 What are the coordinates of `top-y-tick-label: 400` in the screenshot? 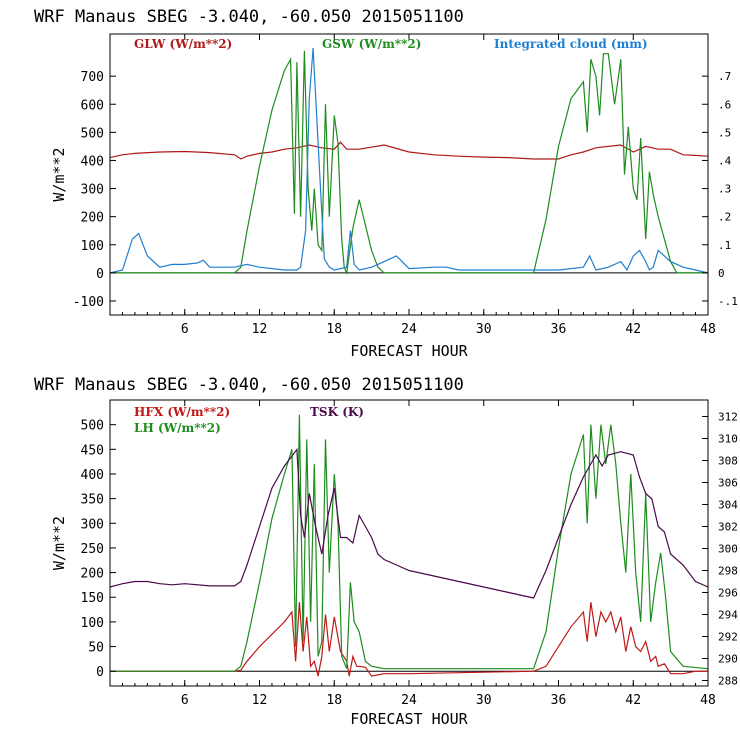 It's located at (92, 161).